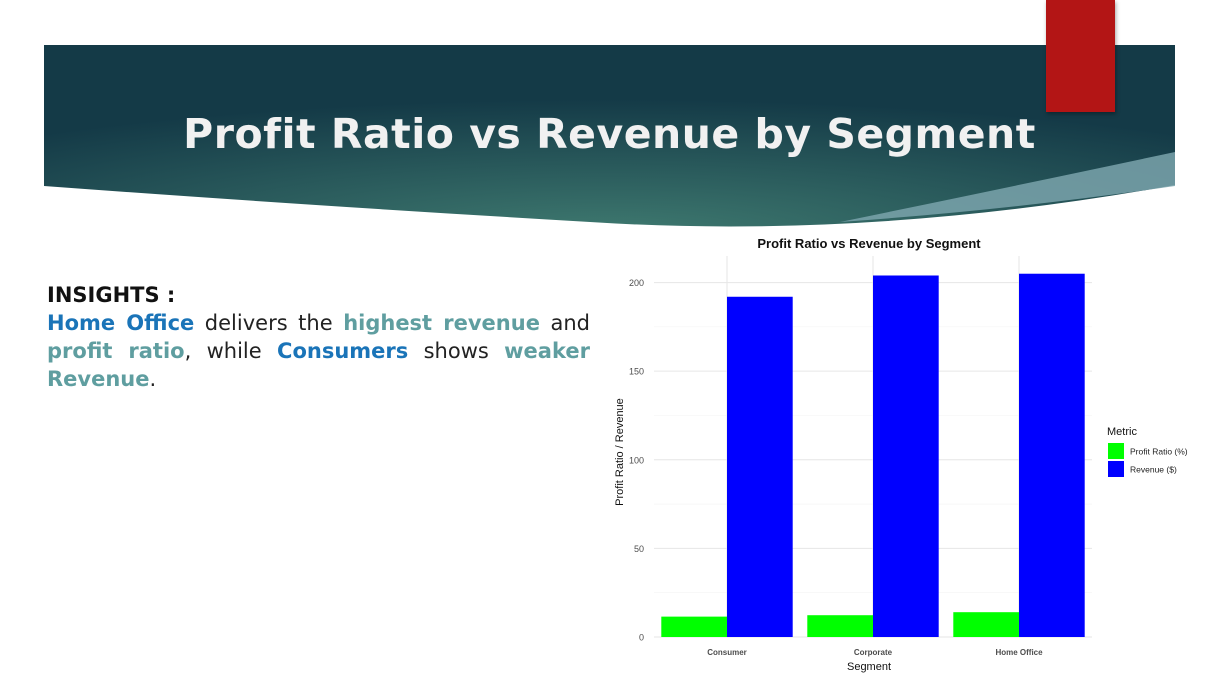 Image resolution: width=1223 pixels, height=685 pixels. What do you see at coordinates (906, 456) in the screenshot?
I see `bar-corporate-revenue` at bounding box center [906, 456].